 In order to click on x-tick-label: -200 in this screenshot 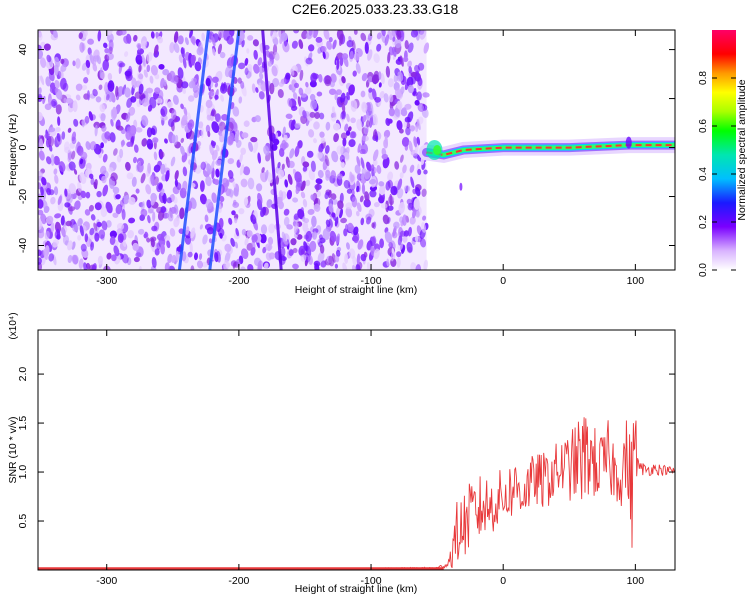, I will do `click(238, 581)`.